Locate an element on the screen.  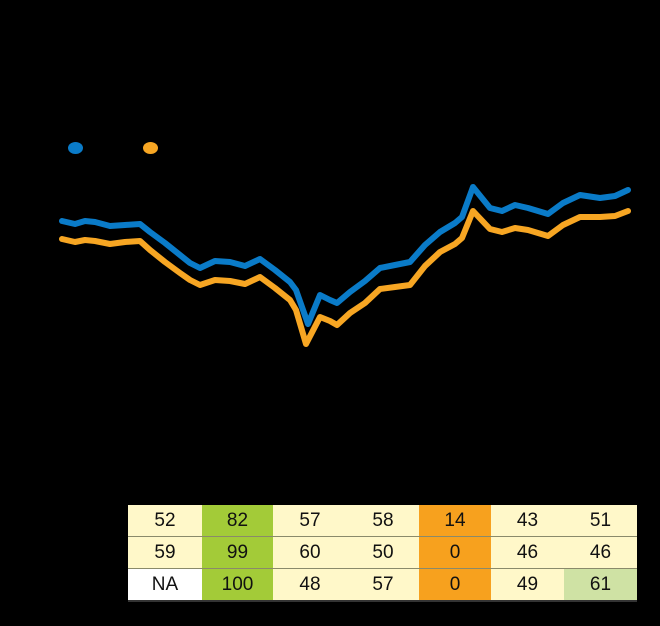
table-cell: 52 is located at coordinates (165, 521).